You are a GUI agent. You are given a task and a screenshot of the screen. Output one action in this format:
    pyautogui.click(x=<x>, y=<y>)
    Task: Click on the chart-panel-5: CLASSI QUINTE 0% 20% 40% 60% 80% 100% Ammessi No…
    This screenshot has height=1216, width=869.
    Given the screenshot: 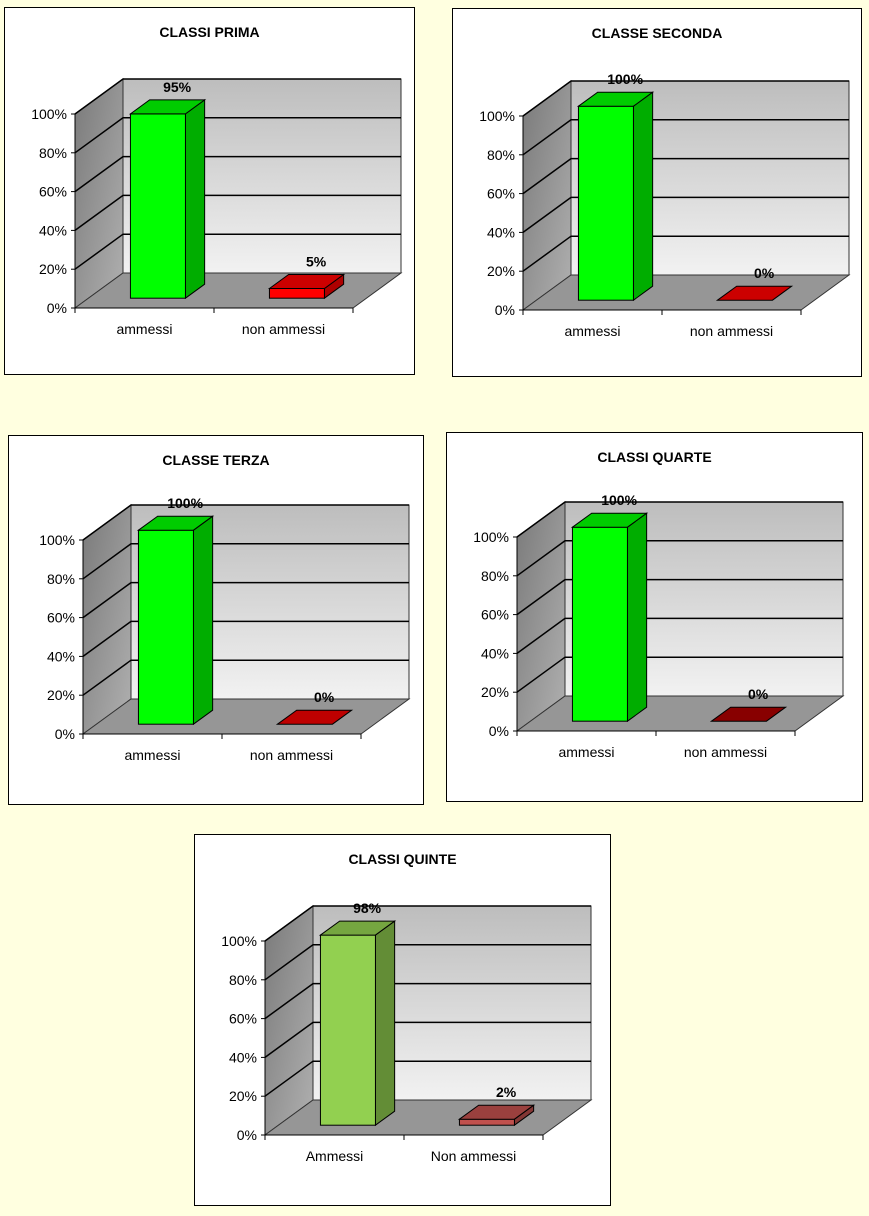 What is the action you would take?
    pyautogui.click(x=402, y=1020)
    